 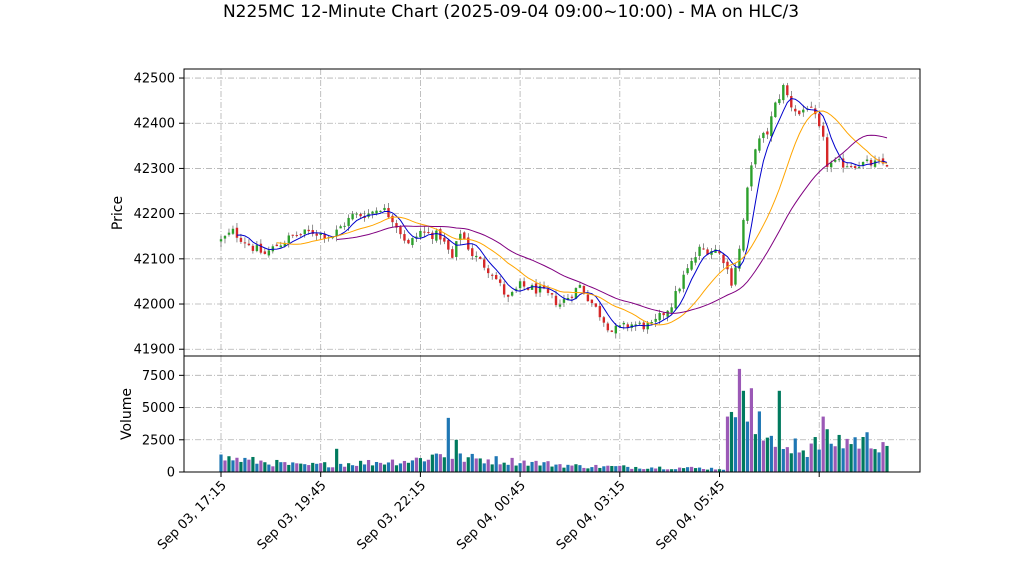 I want to click on price-ytick-label: 42200, so click(x=154, y=214).